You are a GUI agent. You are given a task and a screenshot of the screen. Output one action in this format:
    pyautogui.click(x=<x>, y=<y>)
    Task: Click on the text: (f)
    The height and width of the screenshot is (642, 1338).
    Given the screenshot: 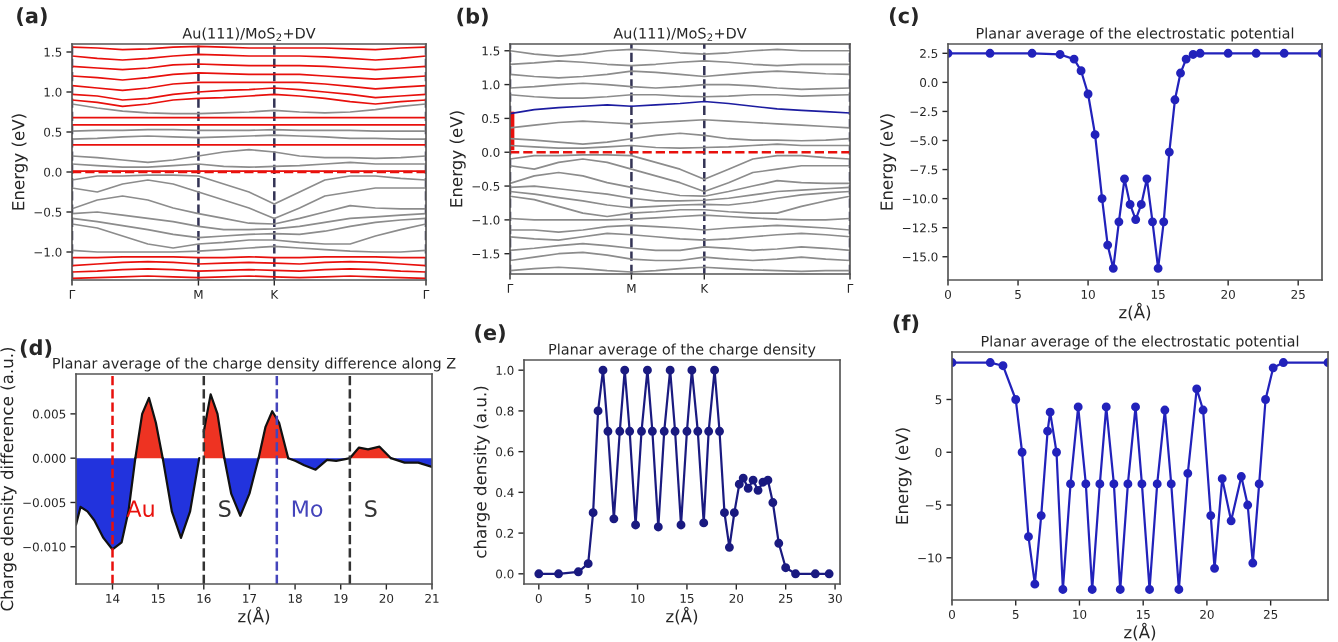 What is the action you would take?
    pyautogui.click(x=906, y=324)
    